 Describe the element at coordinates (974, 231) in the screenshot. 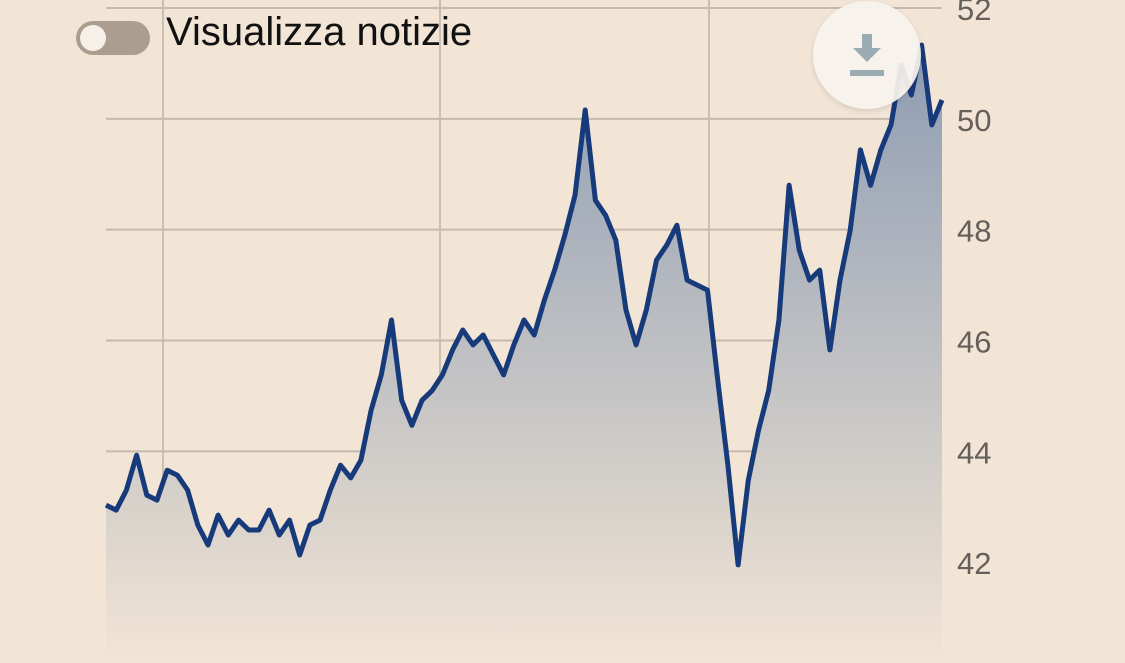

I see `y-tick-label: 48` at that location.